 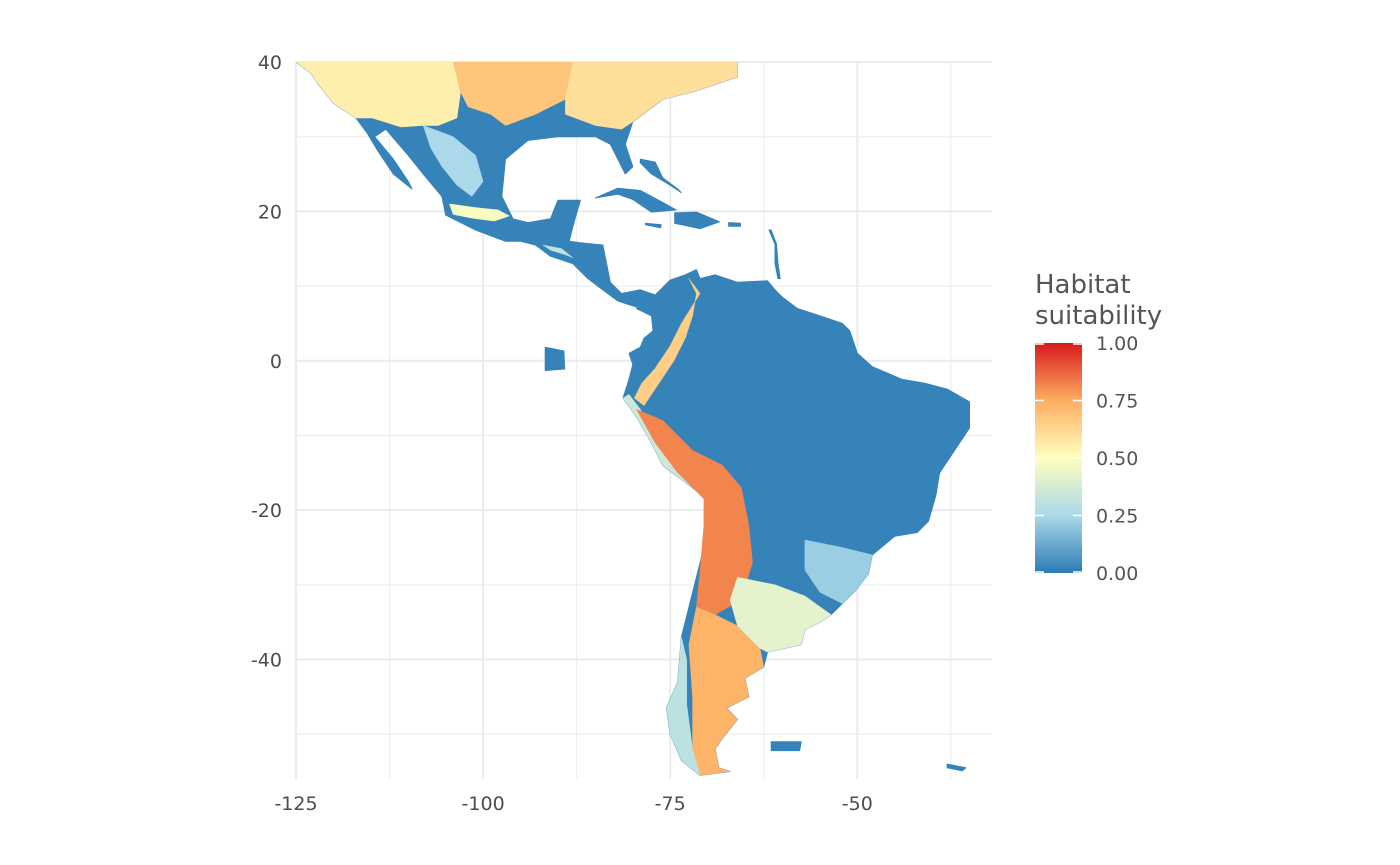 I want to click on y-axis: 40 20 0 -20 -40, so click(x=266, y=362).